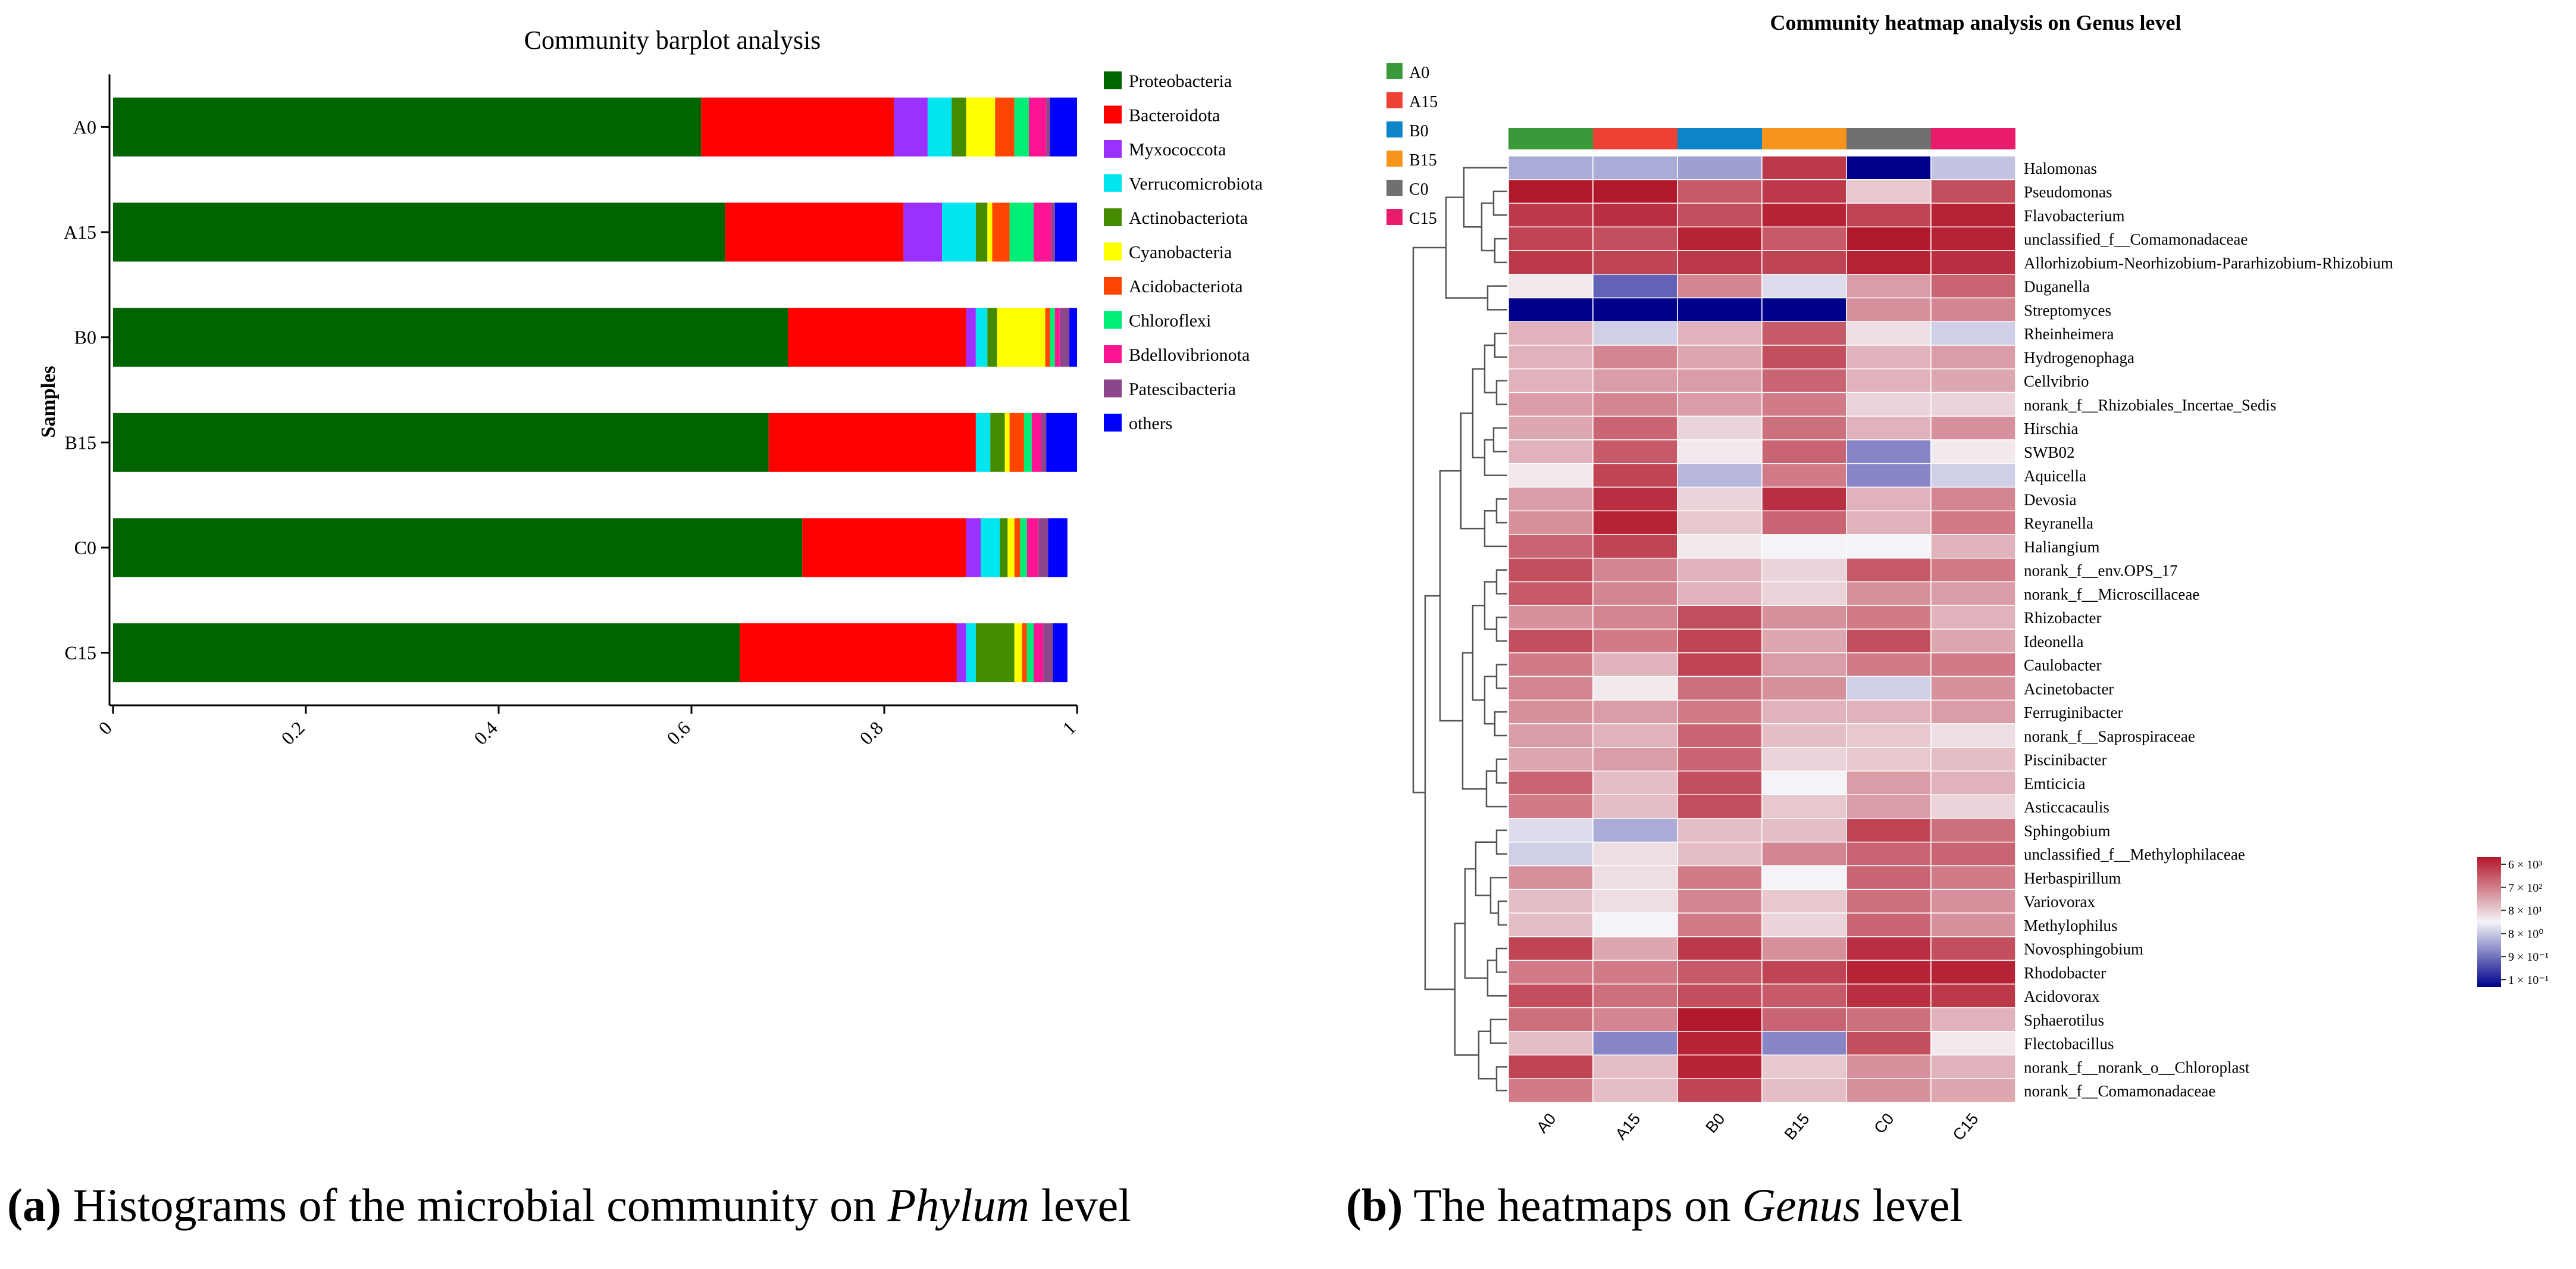 The height and width of the screenshot is (1269, 2576). Describe the element at coordinates (1801, 1205) in the screenshot. I see `caption-b-italic: Genus` at that location.